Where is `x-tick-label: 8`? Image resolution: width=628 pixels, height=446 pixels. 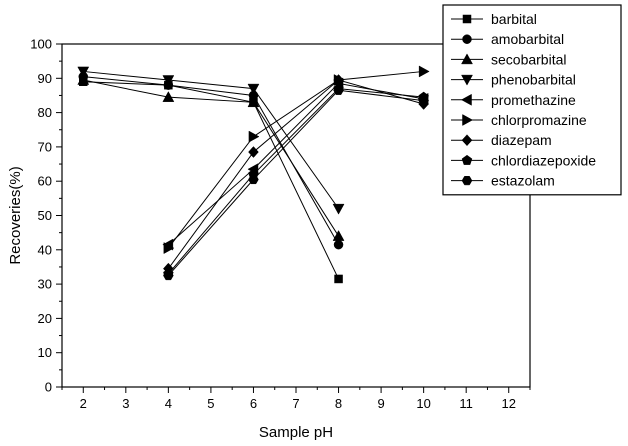 x-tick-label: 8 is located at coordinates (338, 403).